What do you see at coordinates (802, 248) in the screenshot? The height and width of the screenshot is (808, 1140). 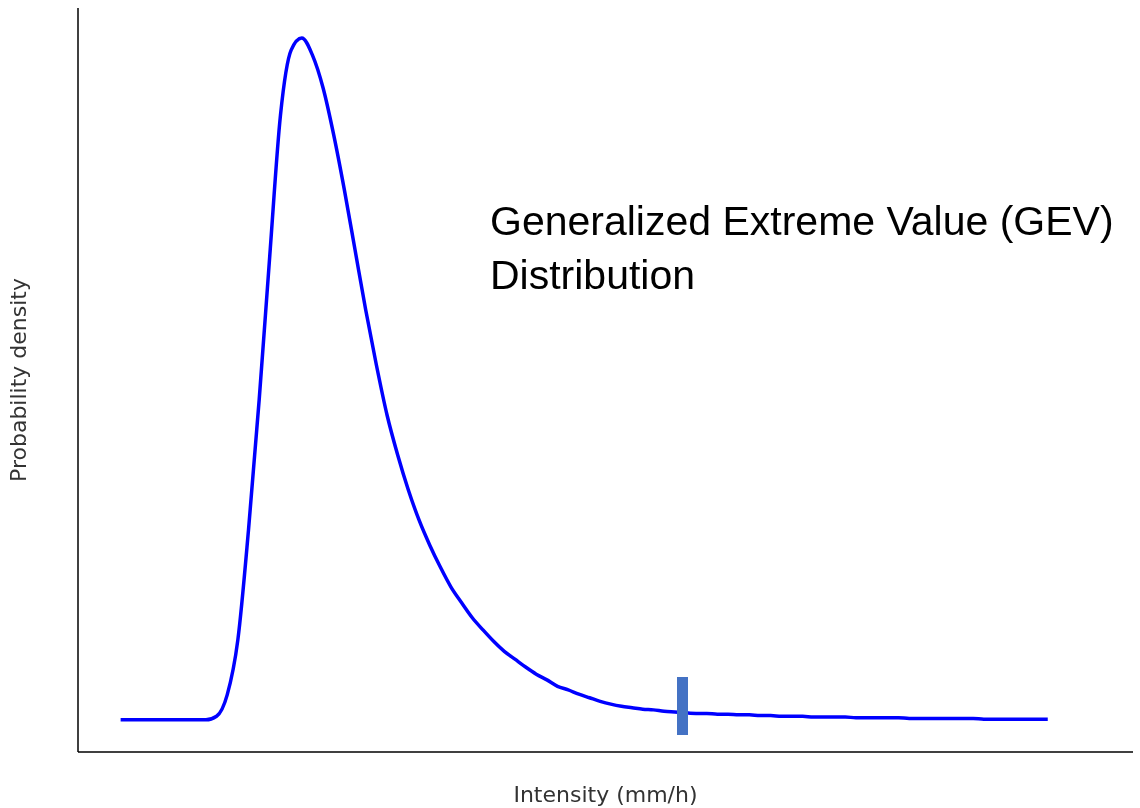 I see `annotation: Generalized Extreme Value (GEV) Distribution` at bounding box center [802, 248].